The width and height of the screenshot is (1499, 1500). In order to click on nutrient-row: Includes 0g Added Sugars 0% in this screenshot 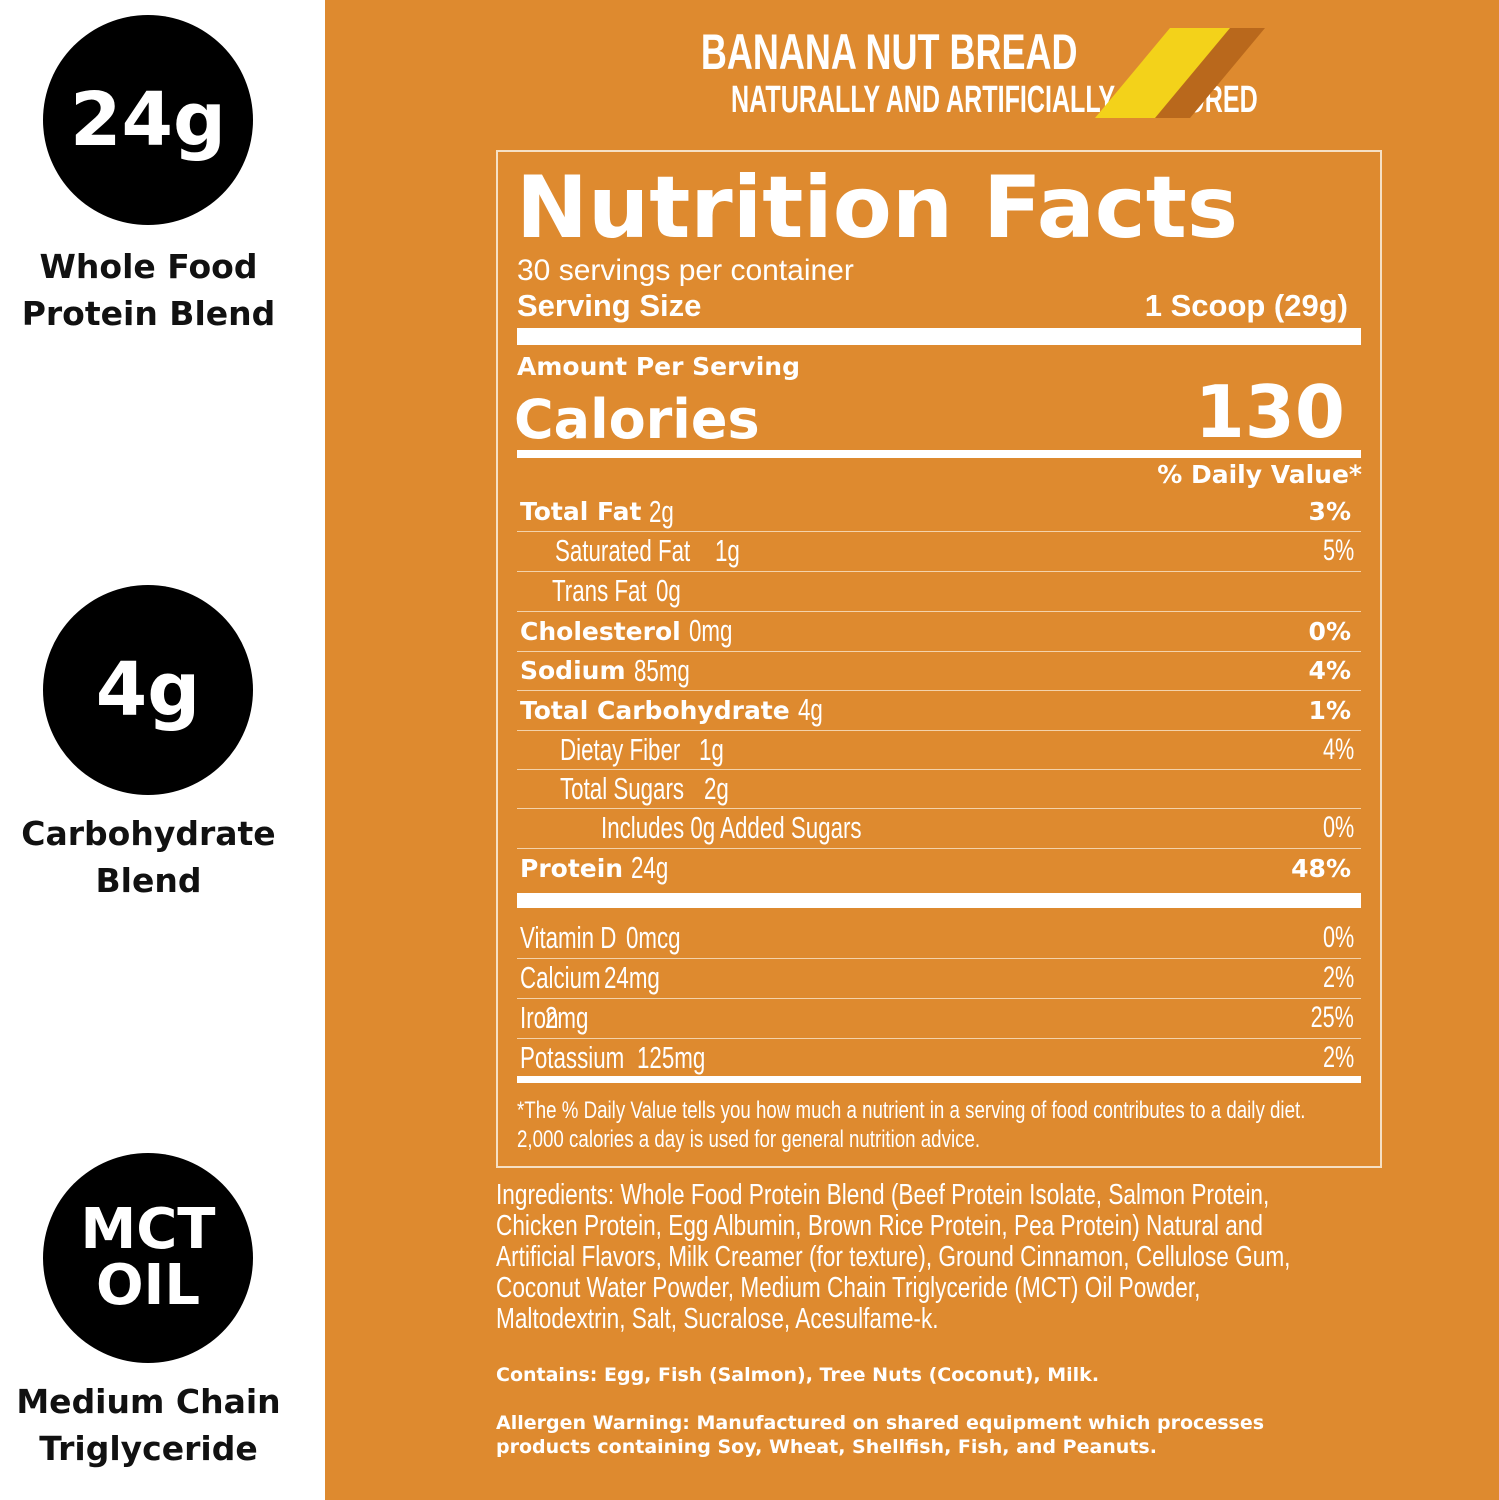, I will do `click(939, 828)`.